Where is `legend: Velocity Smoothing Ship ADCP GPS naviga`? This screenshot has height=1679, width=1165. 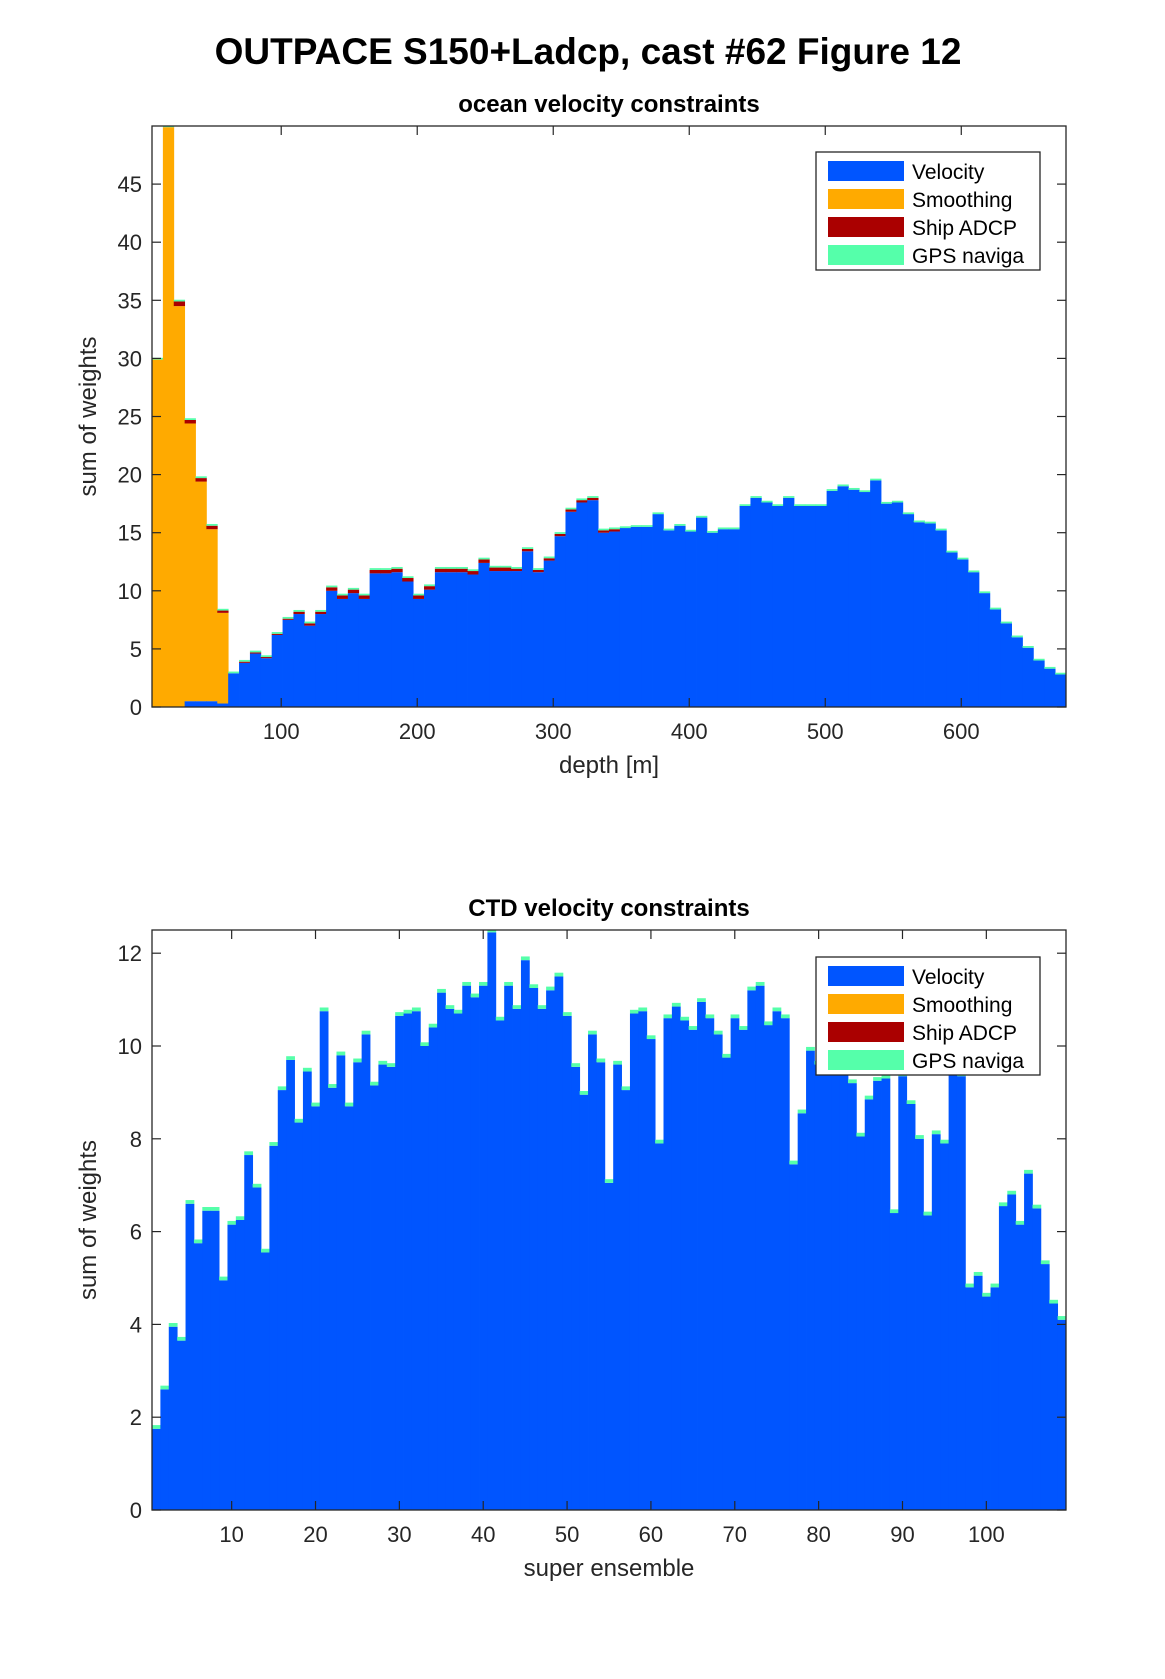 legend: Velocity Smoothing Ship ADCP GPS naviga is located at coordinates (928, 1016).